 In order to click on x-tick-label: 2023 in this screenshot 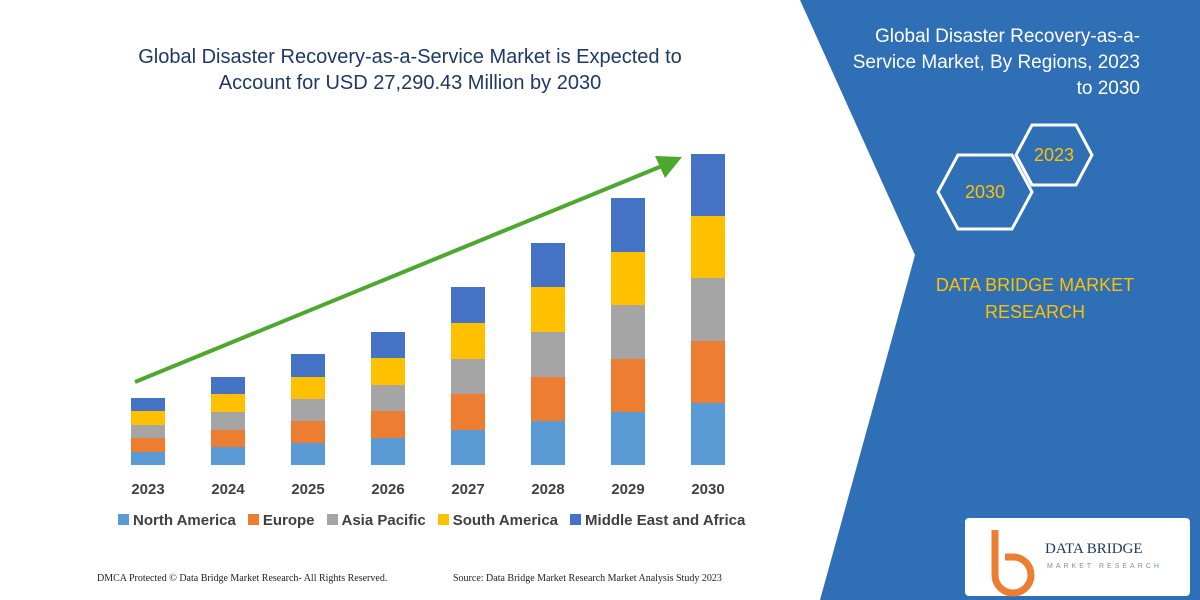, I will do `click(147, 489)`.